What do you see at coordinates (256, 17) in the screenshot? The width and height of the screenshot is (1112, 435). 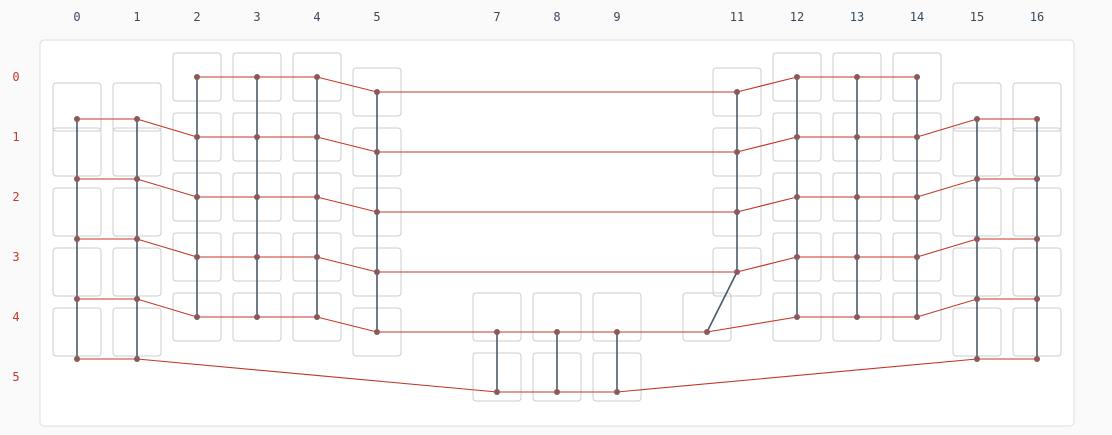 I see `column-label: 3` at bounding box center [256, 17].